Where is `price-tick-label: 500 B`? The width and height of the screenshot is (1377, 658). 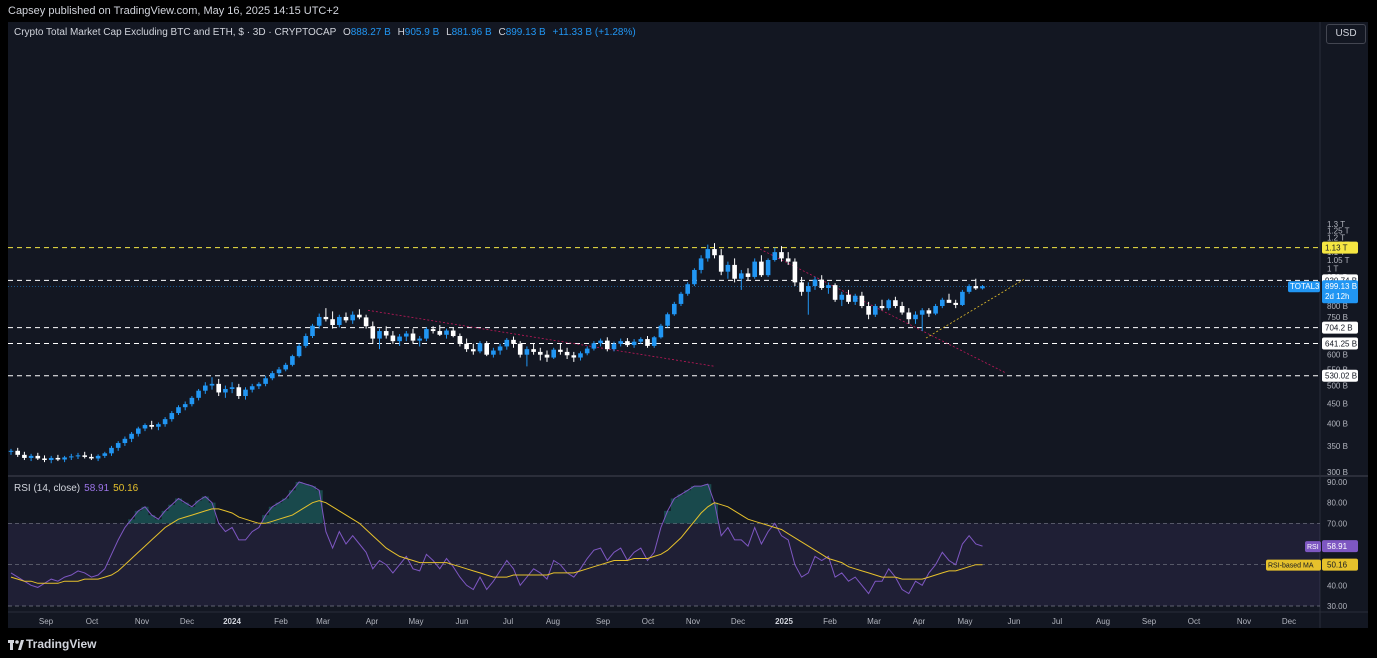
price-tick-label: 500 B is located at coordinates (1337, 386).